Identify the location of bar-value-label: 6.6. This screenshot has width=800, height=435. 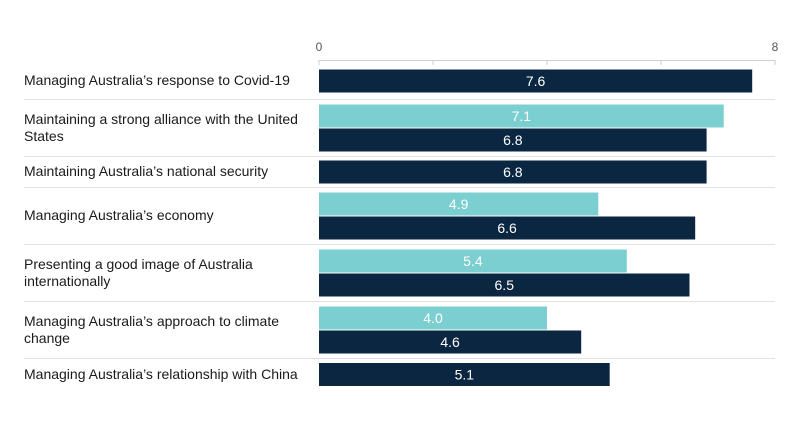
(507, 228).